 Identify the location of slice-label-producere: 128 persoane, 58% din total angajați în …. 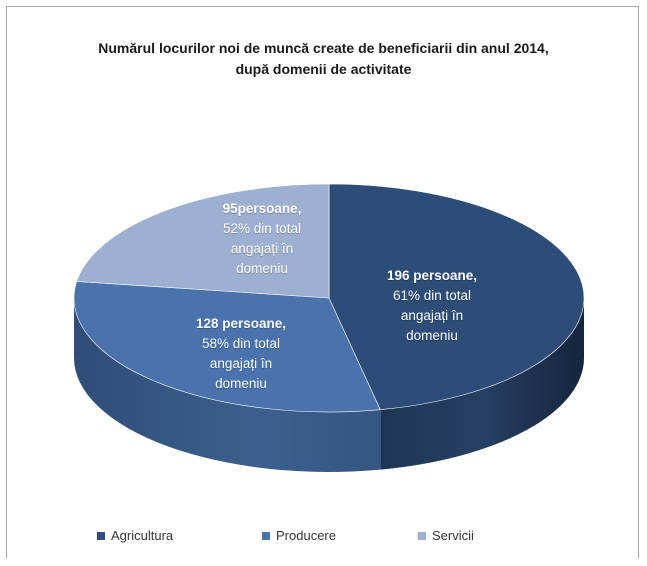
(241, 354).